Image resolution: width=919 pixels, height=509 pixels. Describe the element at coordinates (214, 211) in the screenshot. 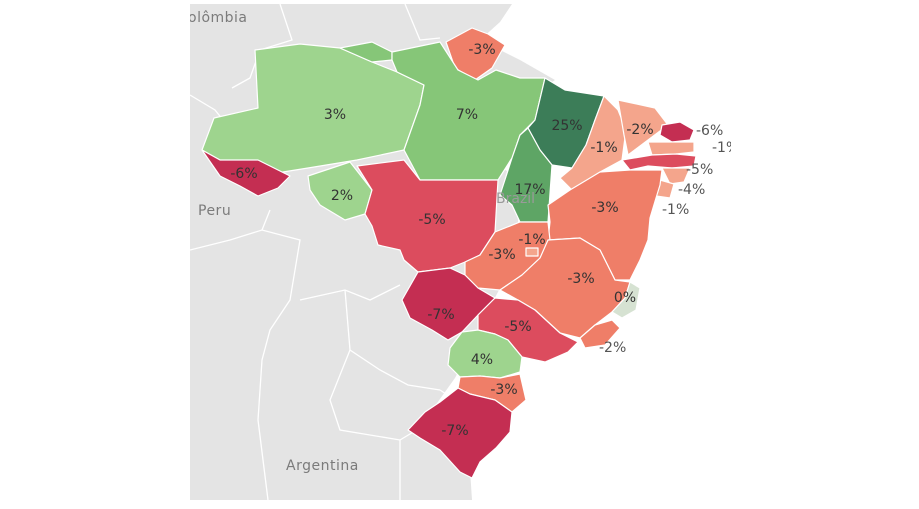

I see `label-peru: Peru` at that location.